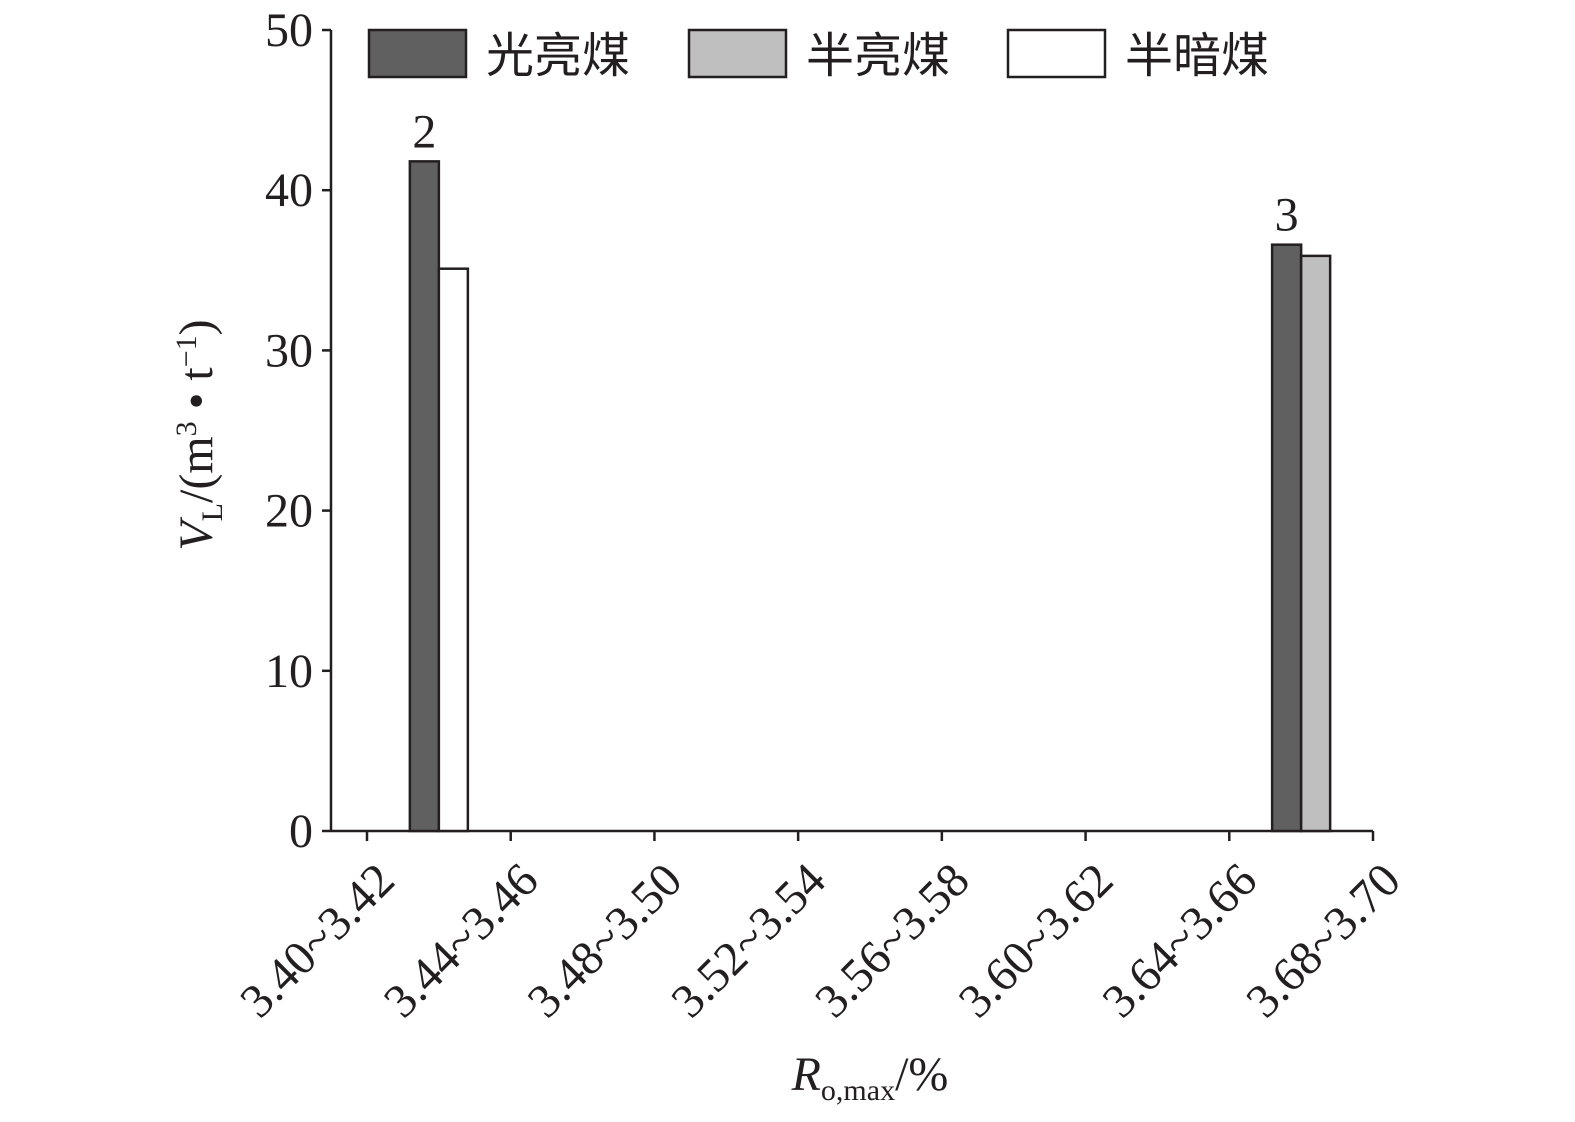  I want to click on x-tick-label: 3.40~3.42, so click(317, 940).